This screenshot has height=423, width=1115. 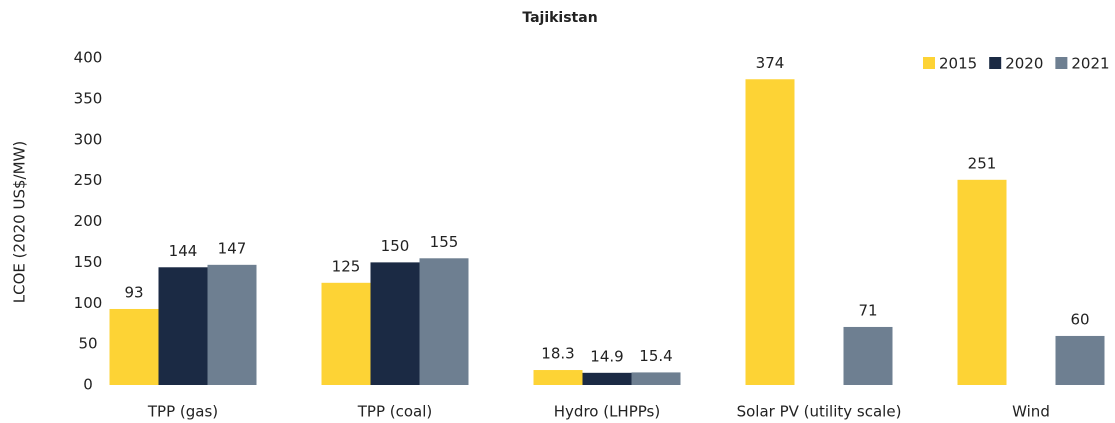 I want to click on data-label: 93, so click(x=133, y=292).